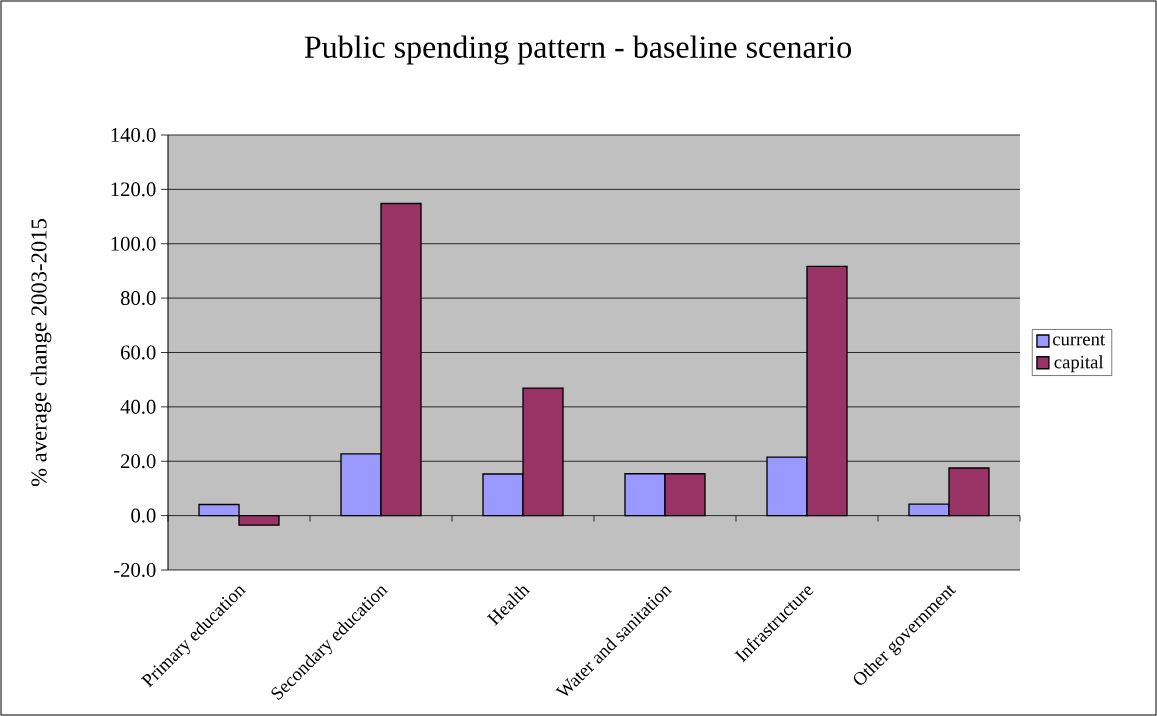 Image resolution: width=1157 pixels, height=716 pixels. Describe the element at coordinates (135, 570) in the screenshot. I see `y-tick-label: -20.0` at that location.